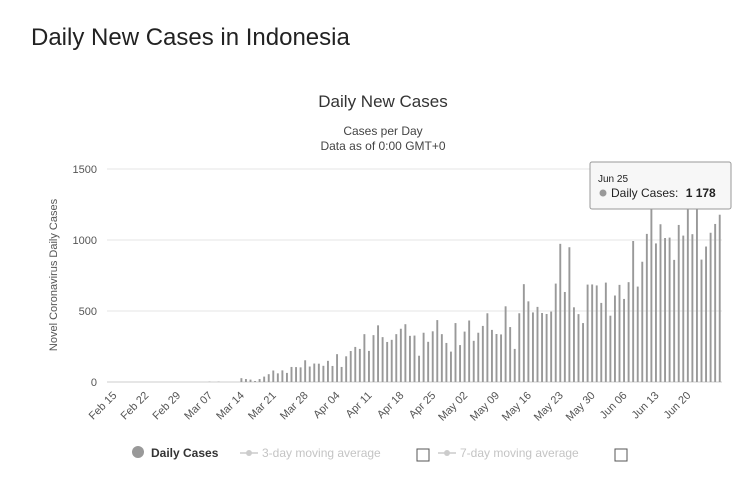 The height and width of the screenshot is (499, 737). Describe the element at coordinates (335, 454) in the screenshot. I see `legend-item-3-day-average: 3-day moving average` at that location.